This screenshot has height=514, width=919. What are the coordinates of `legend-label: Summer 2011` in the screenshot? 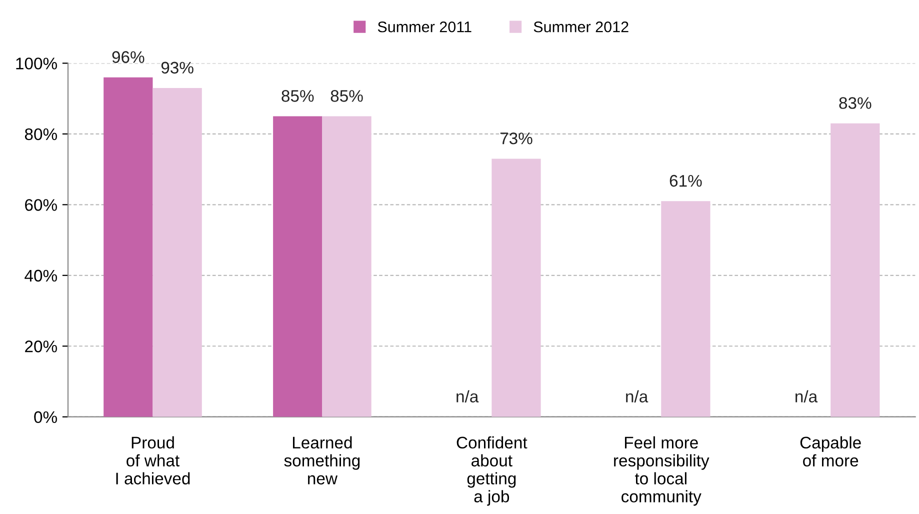 It's located at (425, 26).